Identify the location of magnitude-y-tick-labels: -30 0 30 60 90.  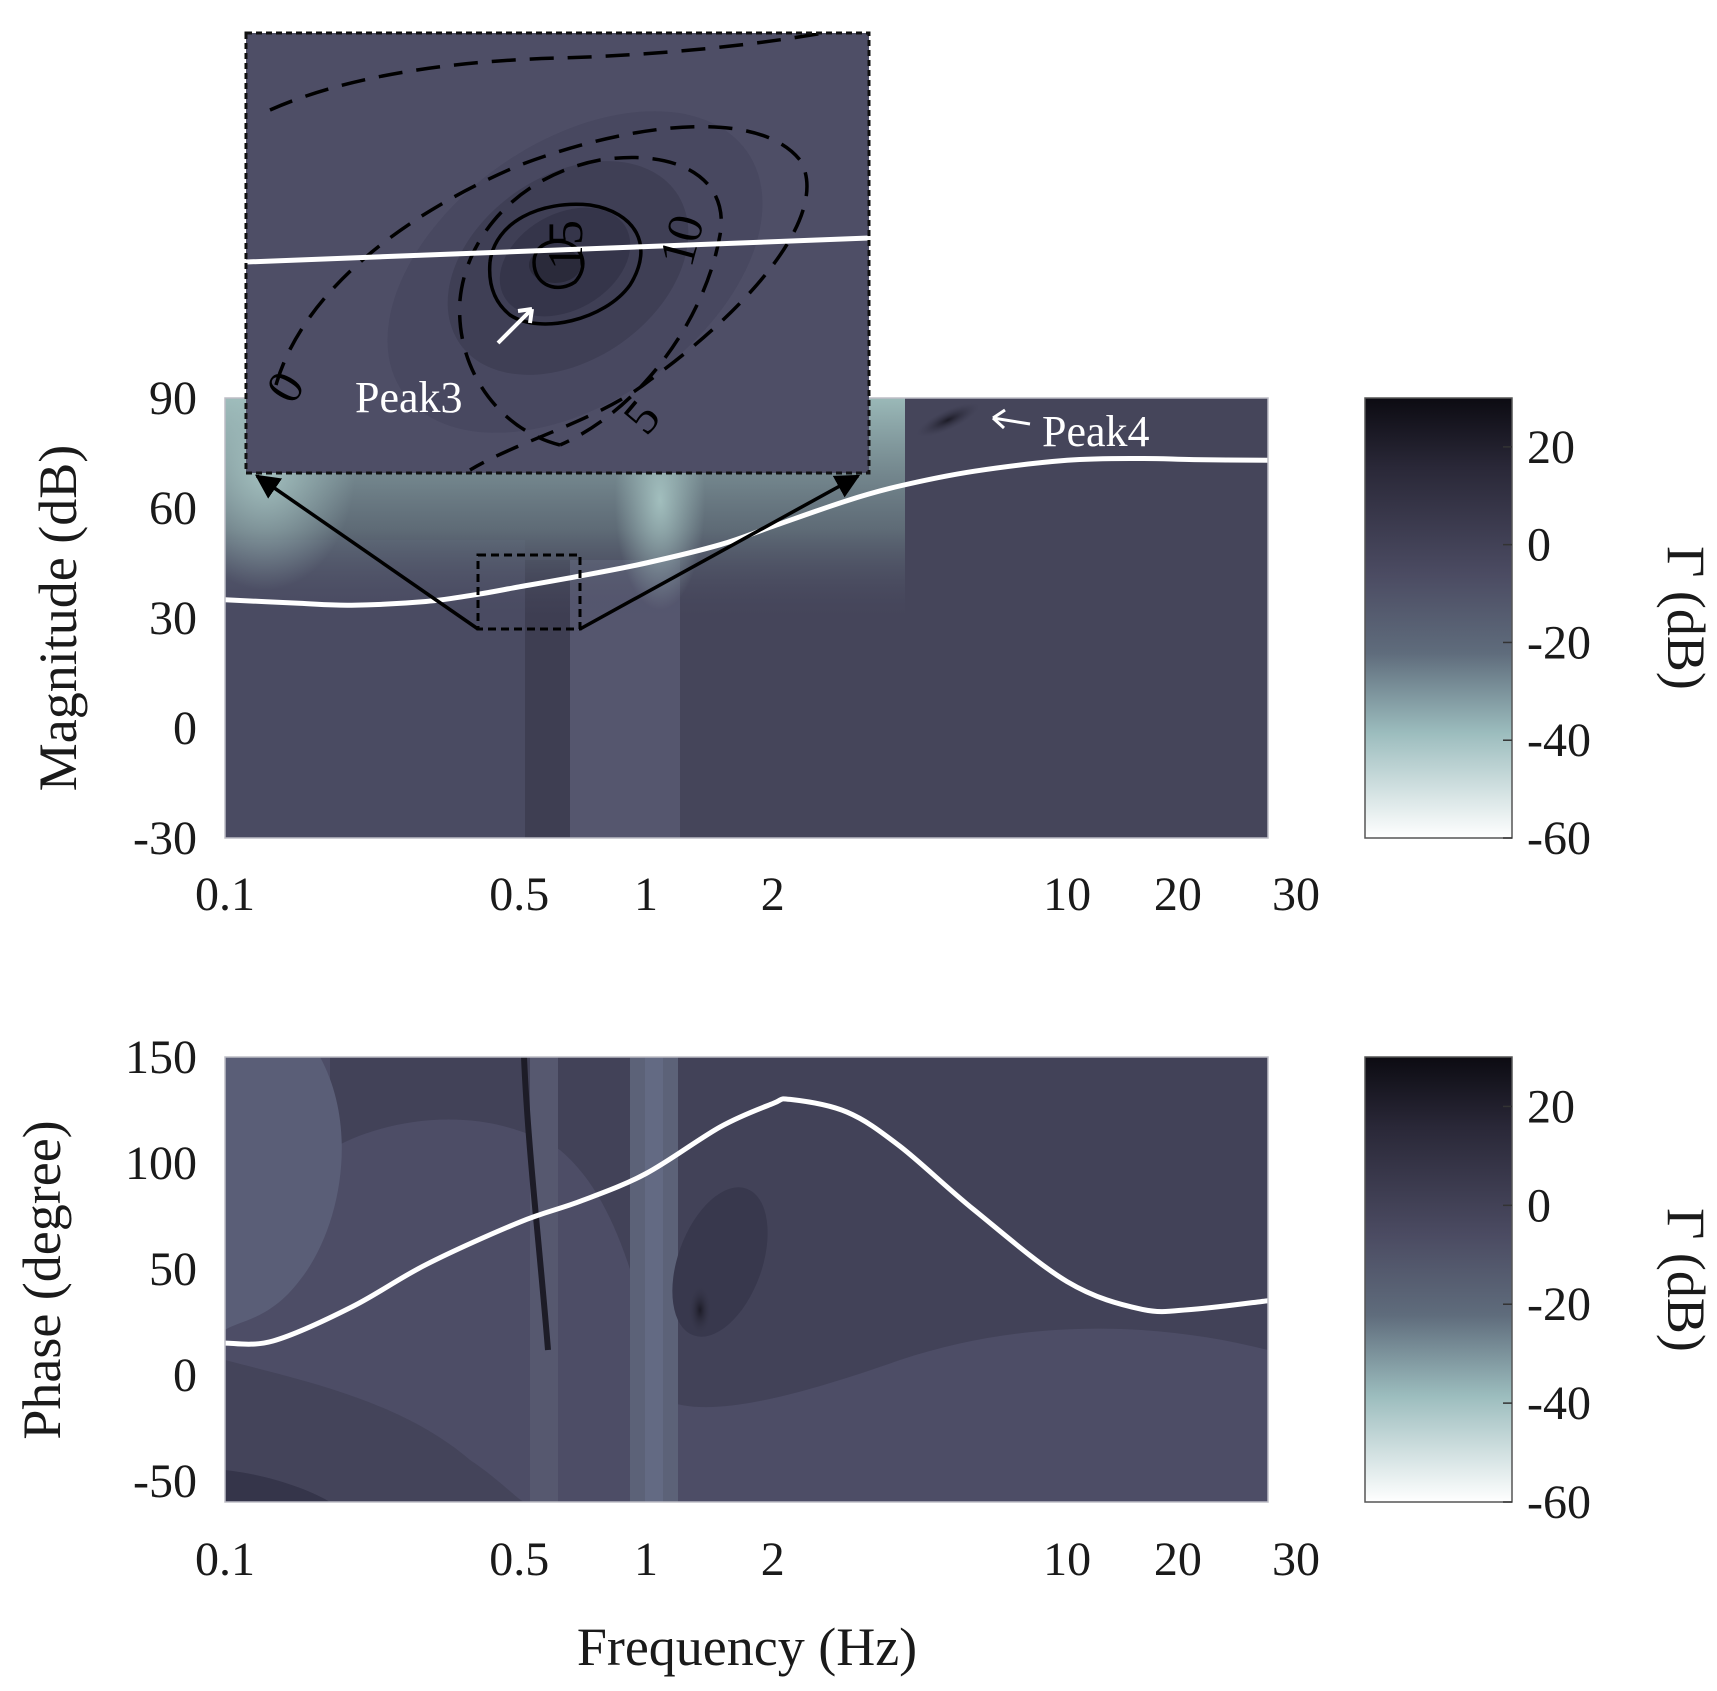
(165, 618).